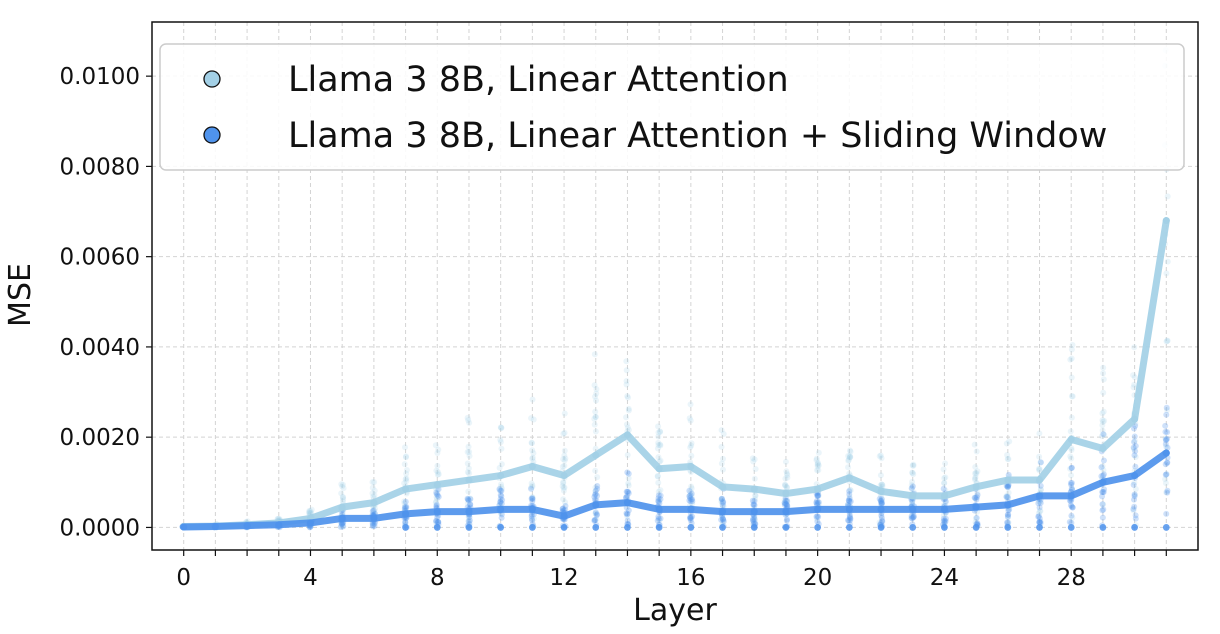 The height and width of the screenshot is (634, 1220). What do you see at coordinates (100, 438) in the screenshot?
I see `y-tick-label: 0.0020` at bounding box center [100, 438].